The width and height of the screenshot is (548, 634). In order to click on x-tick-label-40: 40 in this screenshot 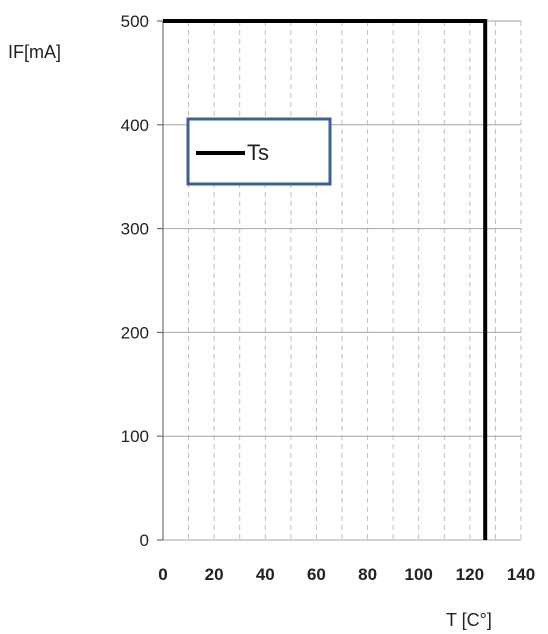, I will do `click(265, 574)`.